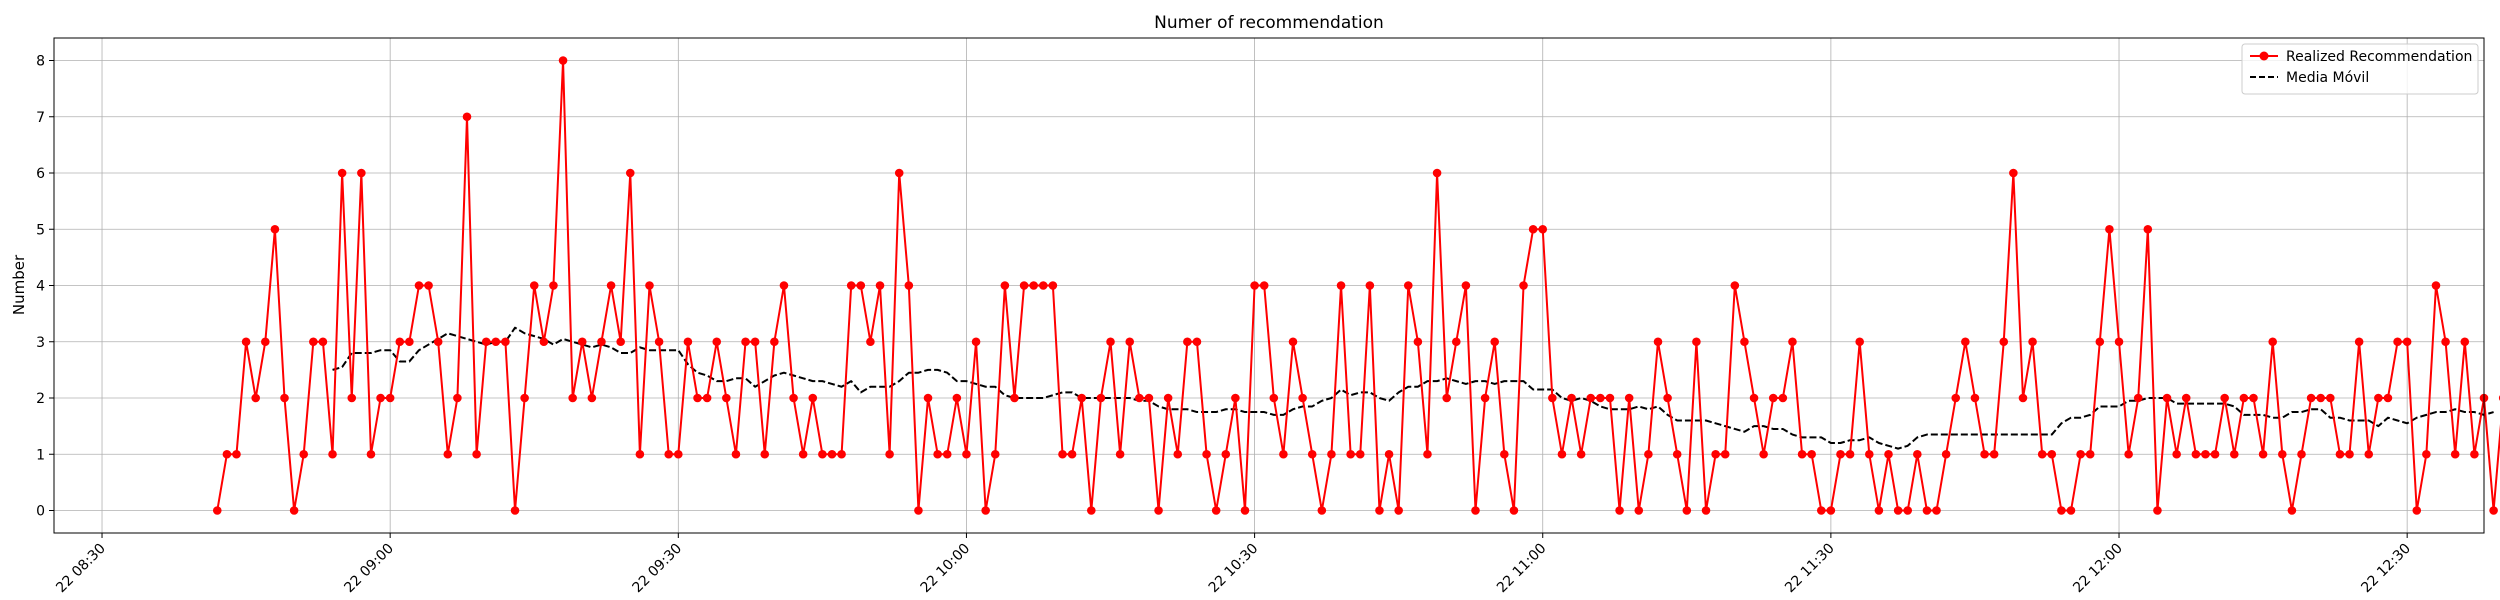  I want to click on y-tick-label: 4, so click(40, 287).